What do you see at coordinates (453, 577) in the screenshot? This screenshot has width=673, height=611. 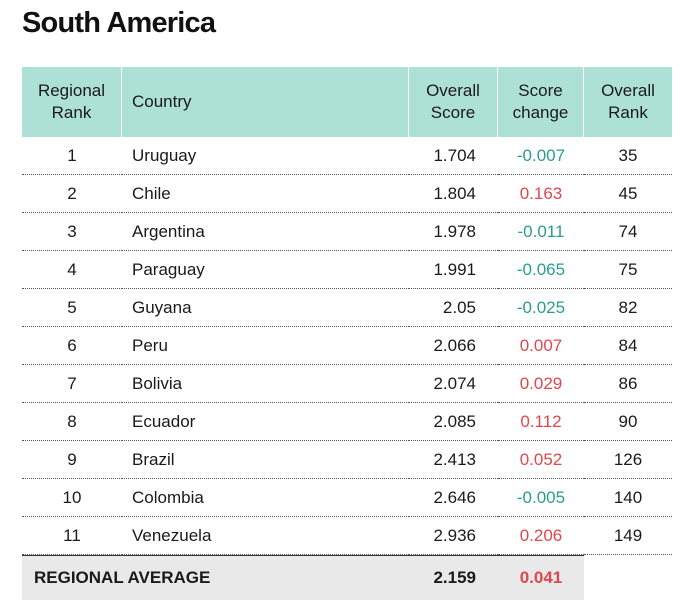 I see `regional-average-score: 2.159` at bounding box center [453, 577].